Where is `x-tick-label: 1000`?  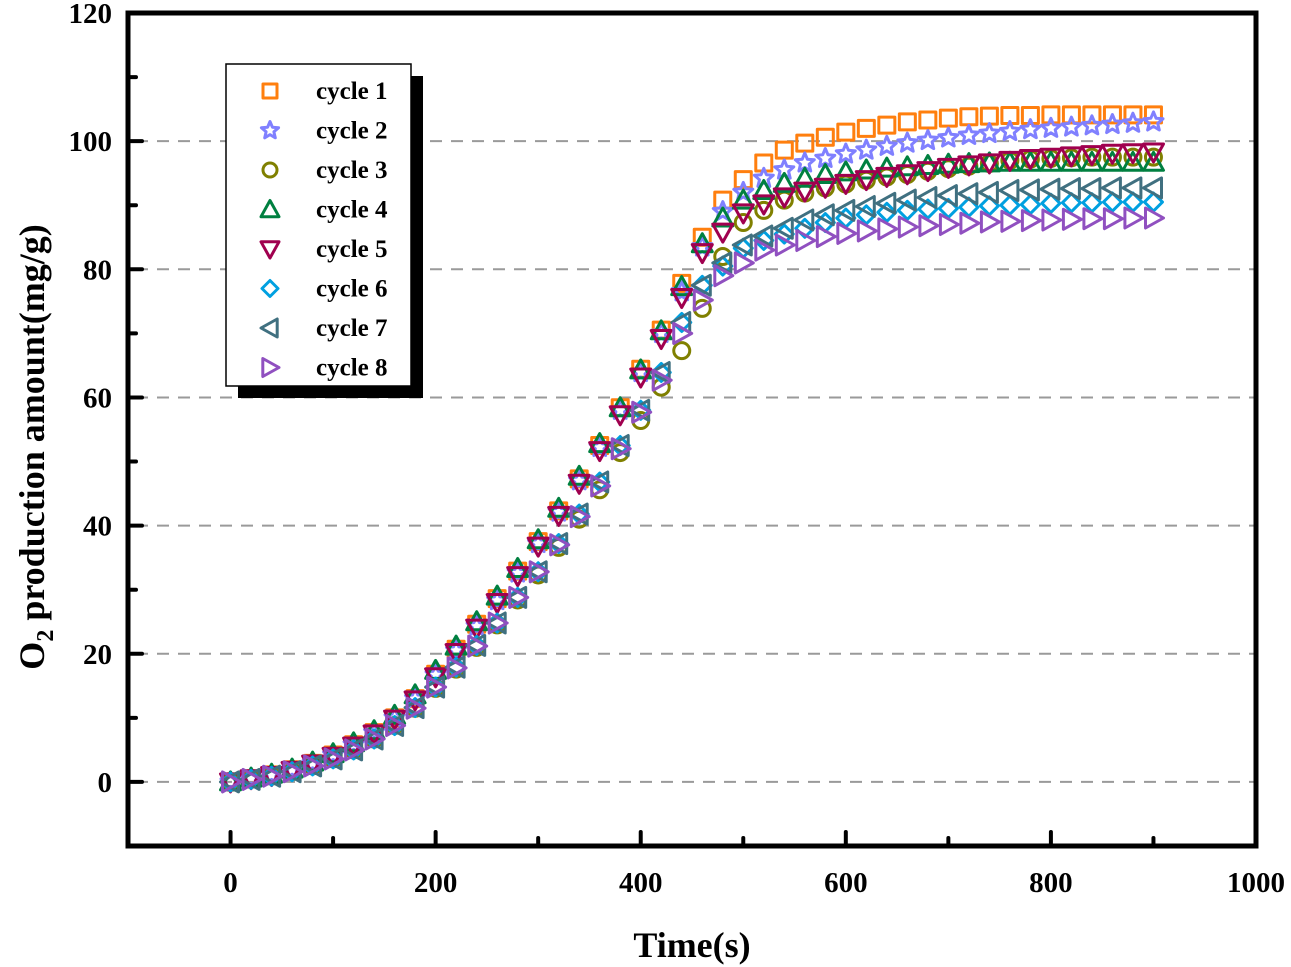
x-tick-label: 1000 is located at coordinates (1256, 883).